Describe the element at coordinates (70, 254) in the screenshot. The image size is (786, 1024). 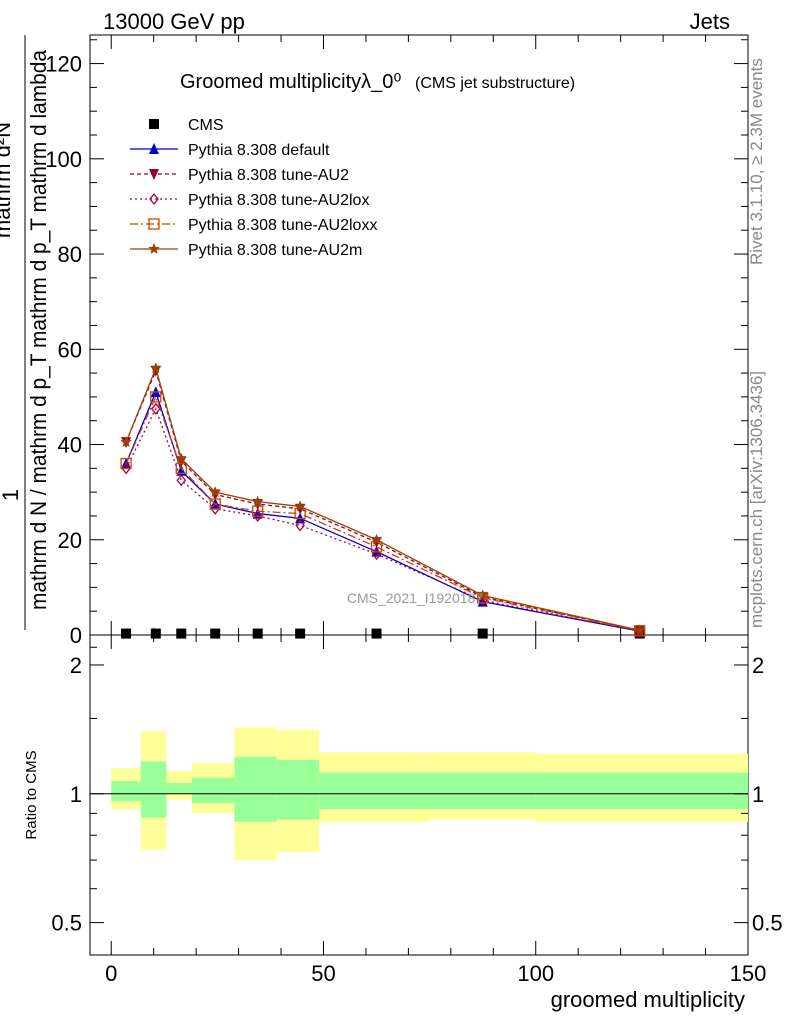
I see `y-tick-label: 80` at that location.